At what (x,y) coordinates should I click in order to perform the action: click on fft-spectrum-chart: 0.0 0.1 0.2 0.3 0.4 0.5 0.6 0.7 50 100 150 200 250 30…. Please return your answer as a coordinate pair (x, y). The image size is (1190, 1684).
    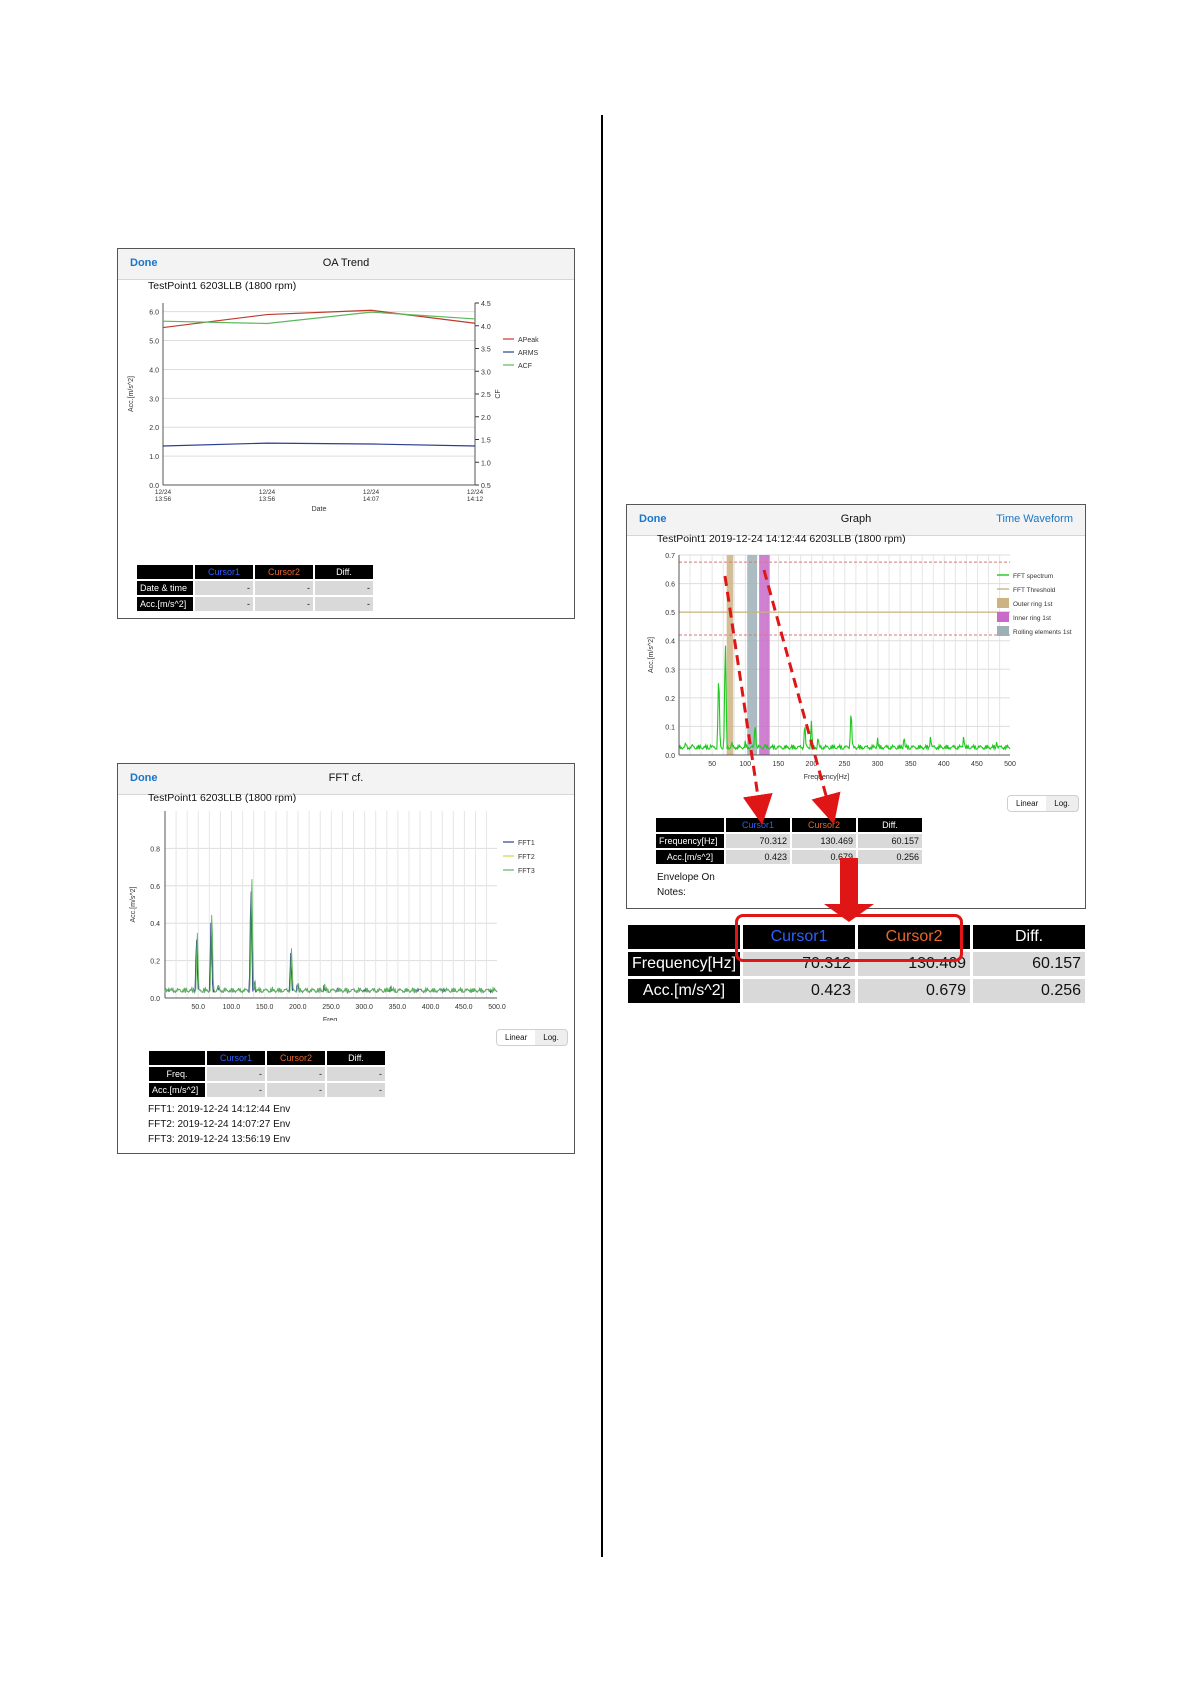
    Looking at the image, I should click on (856, 667).